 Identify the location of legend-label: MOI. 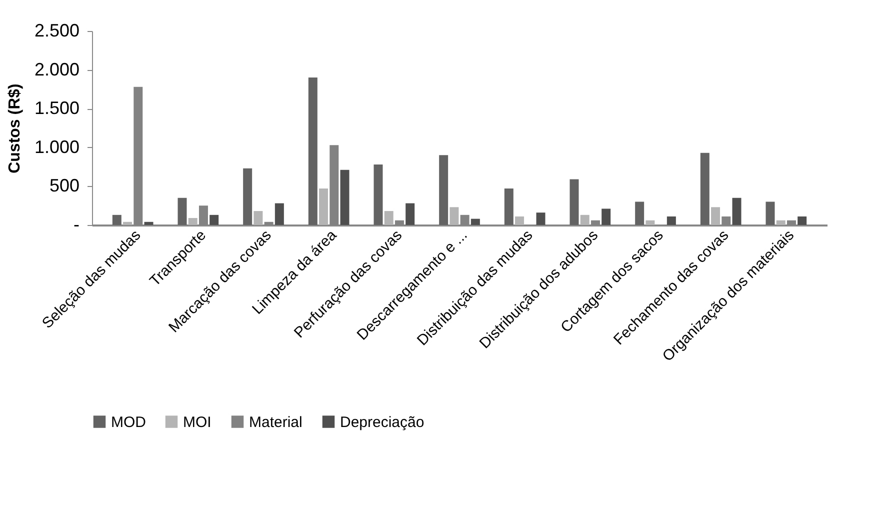
(197, 422).